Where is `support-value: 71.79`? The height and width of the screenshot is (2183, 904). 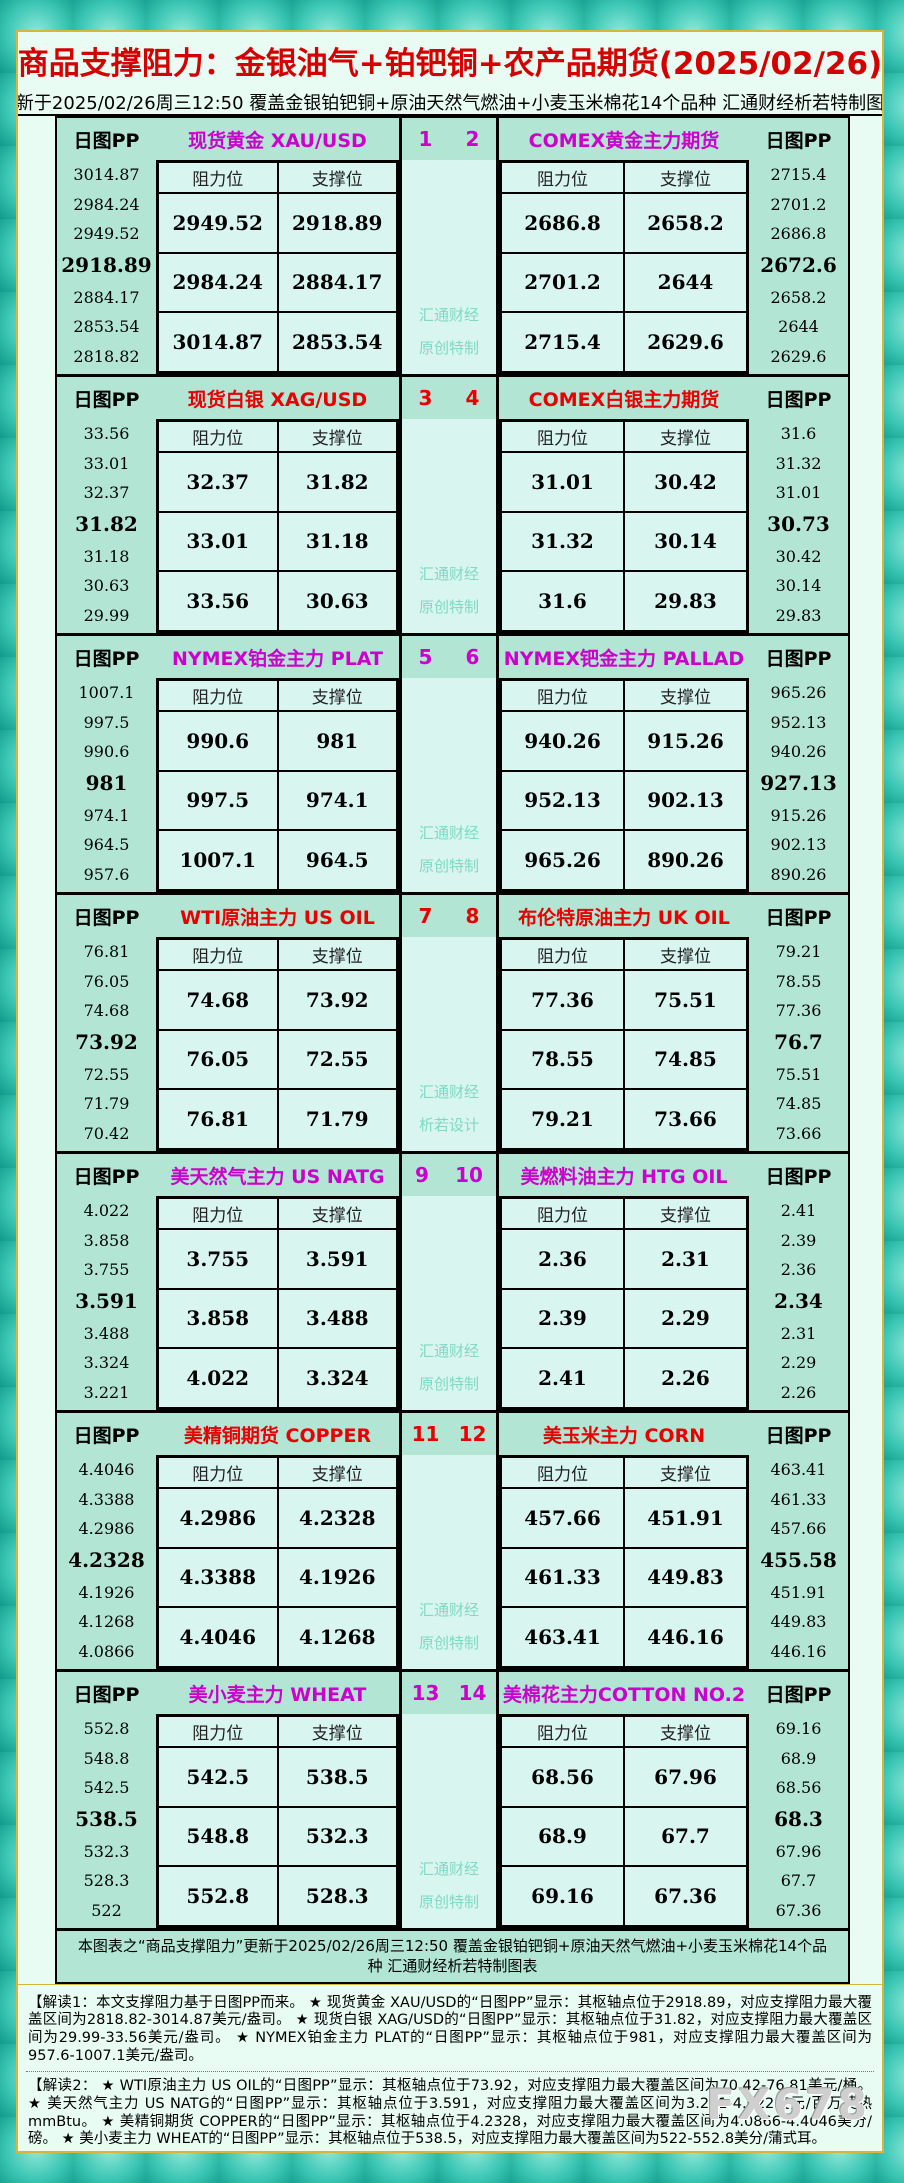 support-value: 71.79 is located at coordinates (337, 1119).